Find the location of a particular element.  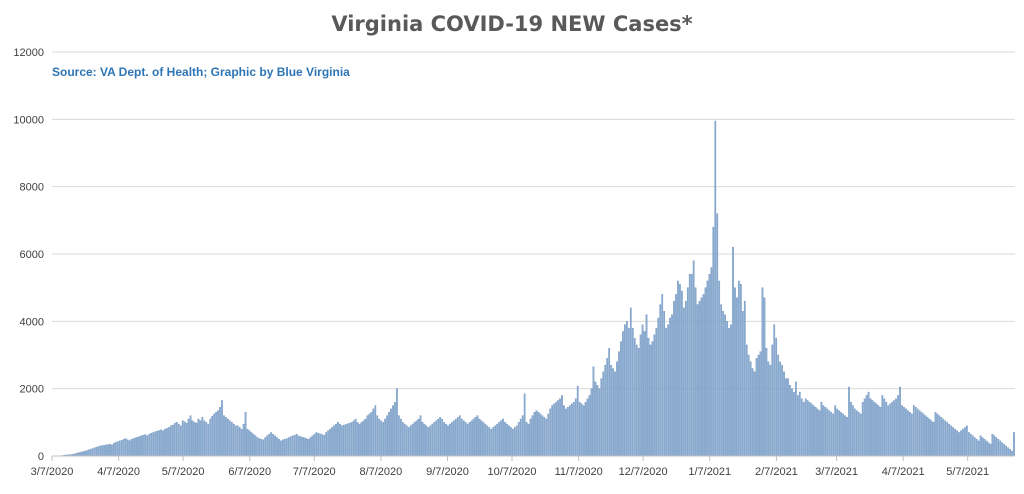

y-tick-label: 2000 is located at coordinates (32, 390).